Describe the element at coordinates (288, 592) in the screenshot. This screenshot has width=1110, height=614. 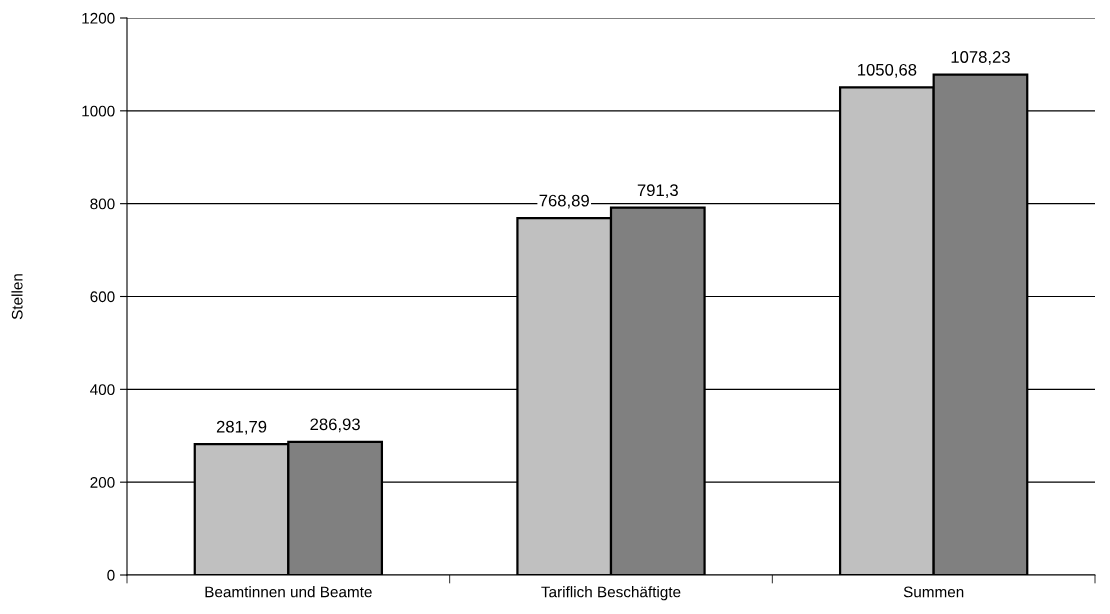
I see `x-tick-label: Beamtinnen und Beamte` at that location.